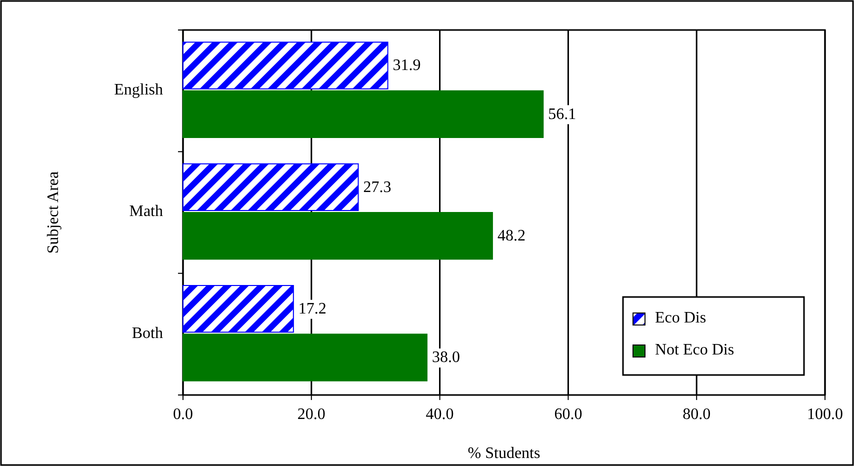 The height and width of the screenshot is (466, 854). Describe the element at coordinates (183, 414) in the screenshot. I see `x-tick-label: 0.0` at that location.